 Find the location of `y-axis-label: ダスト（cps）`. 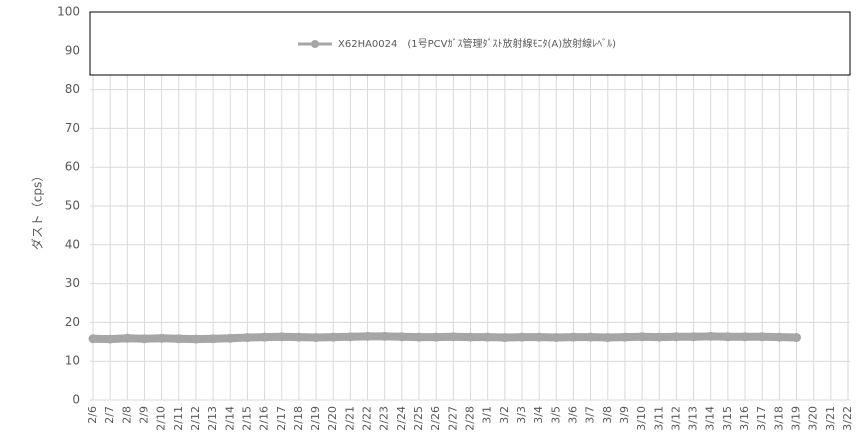

y-axis-label: ダスト（cps） is located at coordinates (37, 210).